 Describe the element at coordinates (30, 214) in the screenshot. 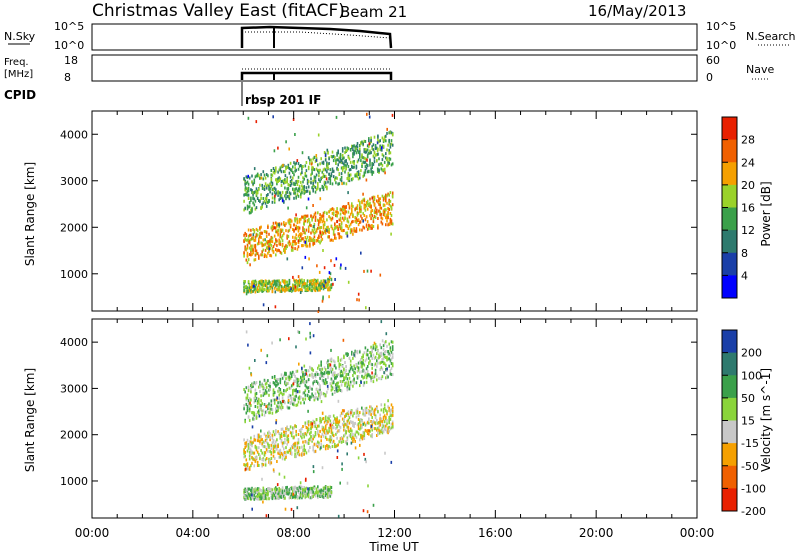

I see `power-ylabel: Slant Range [km]` at that location.